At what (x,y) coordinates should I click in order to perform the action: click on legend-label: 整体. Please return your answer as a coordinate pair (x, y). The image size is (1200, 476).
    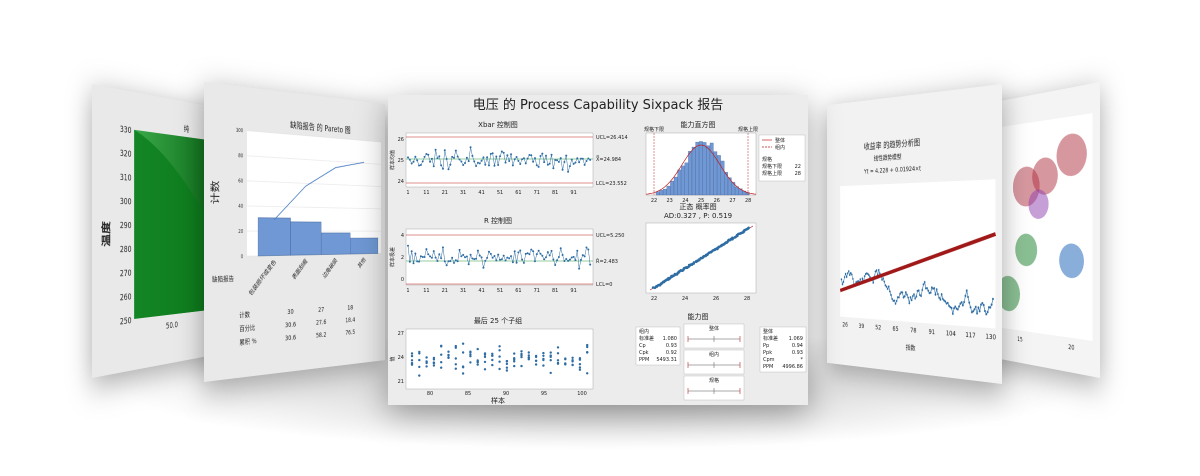
    Looking at the image, I should click on (780, 140).